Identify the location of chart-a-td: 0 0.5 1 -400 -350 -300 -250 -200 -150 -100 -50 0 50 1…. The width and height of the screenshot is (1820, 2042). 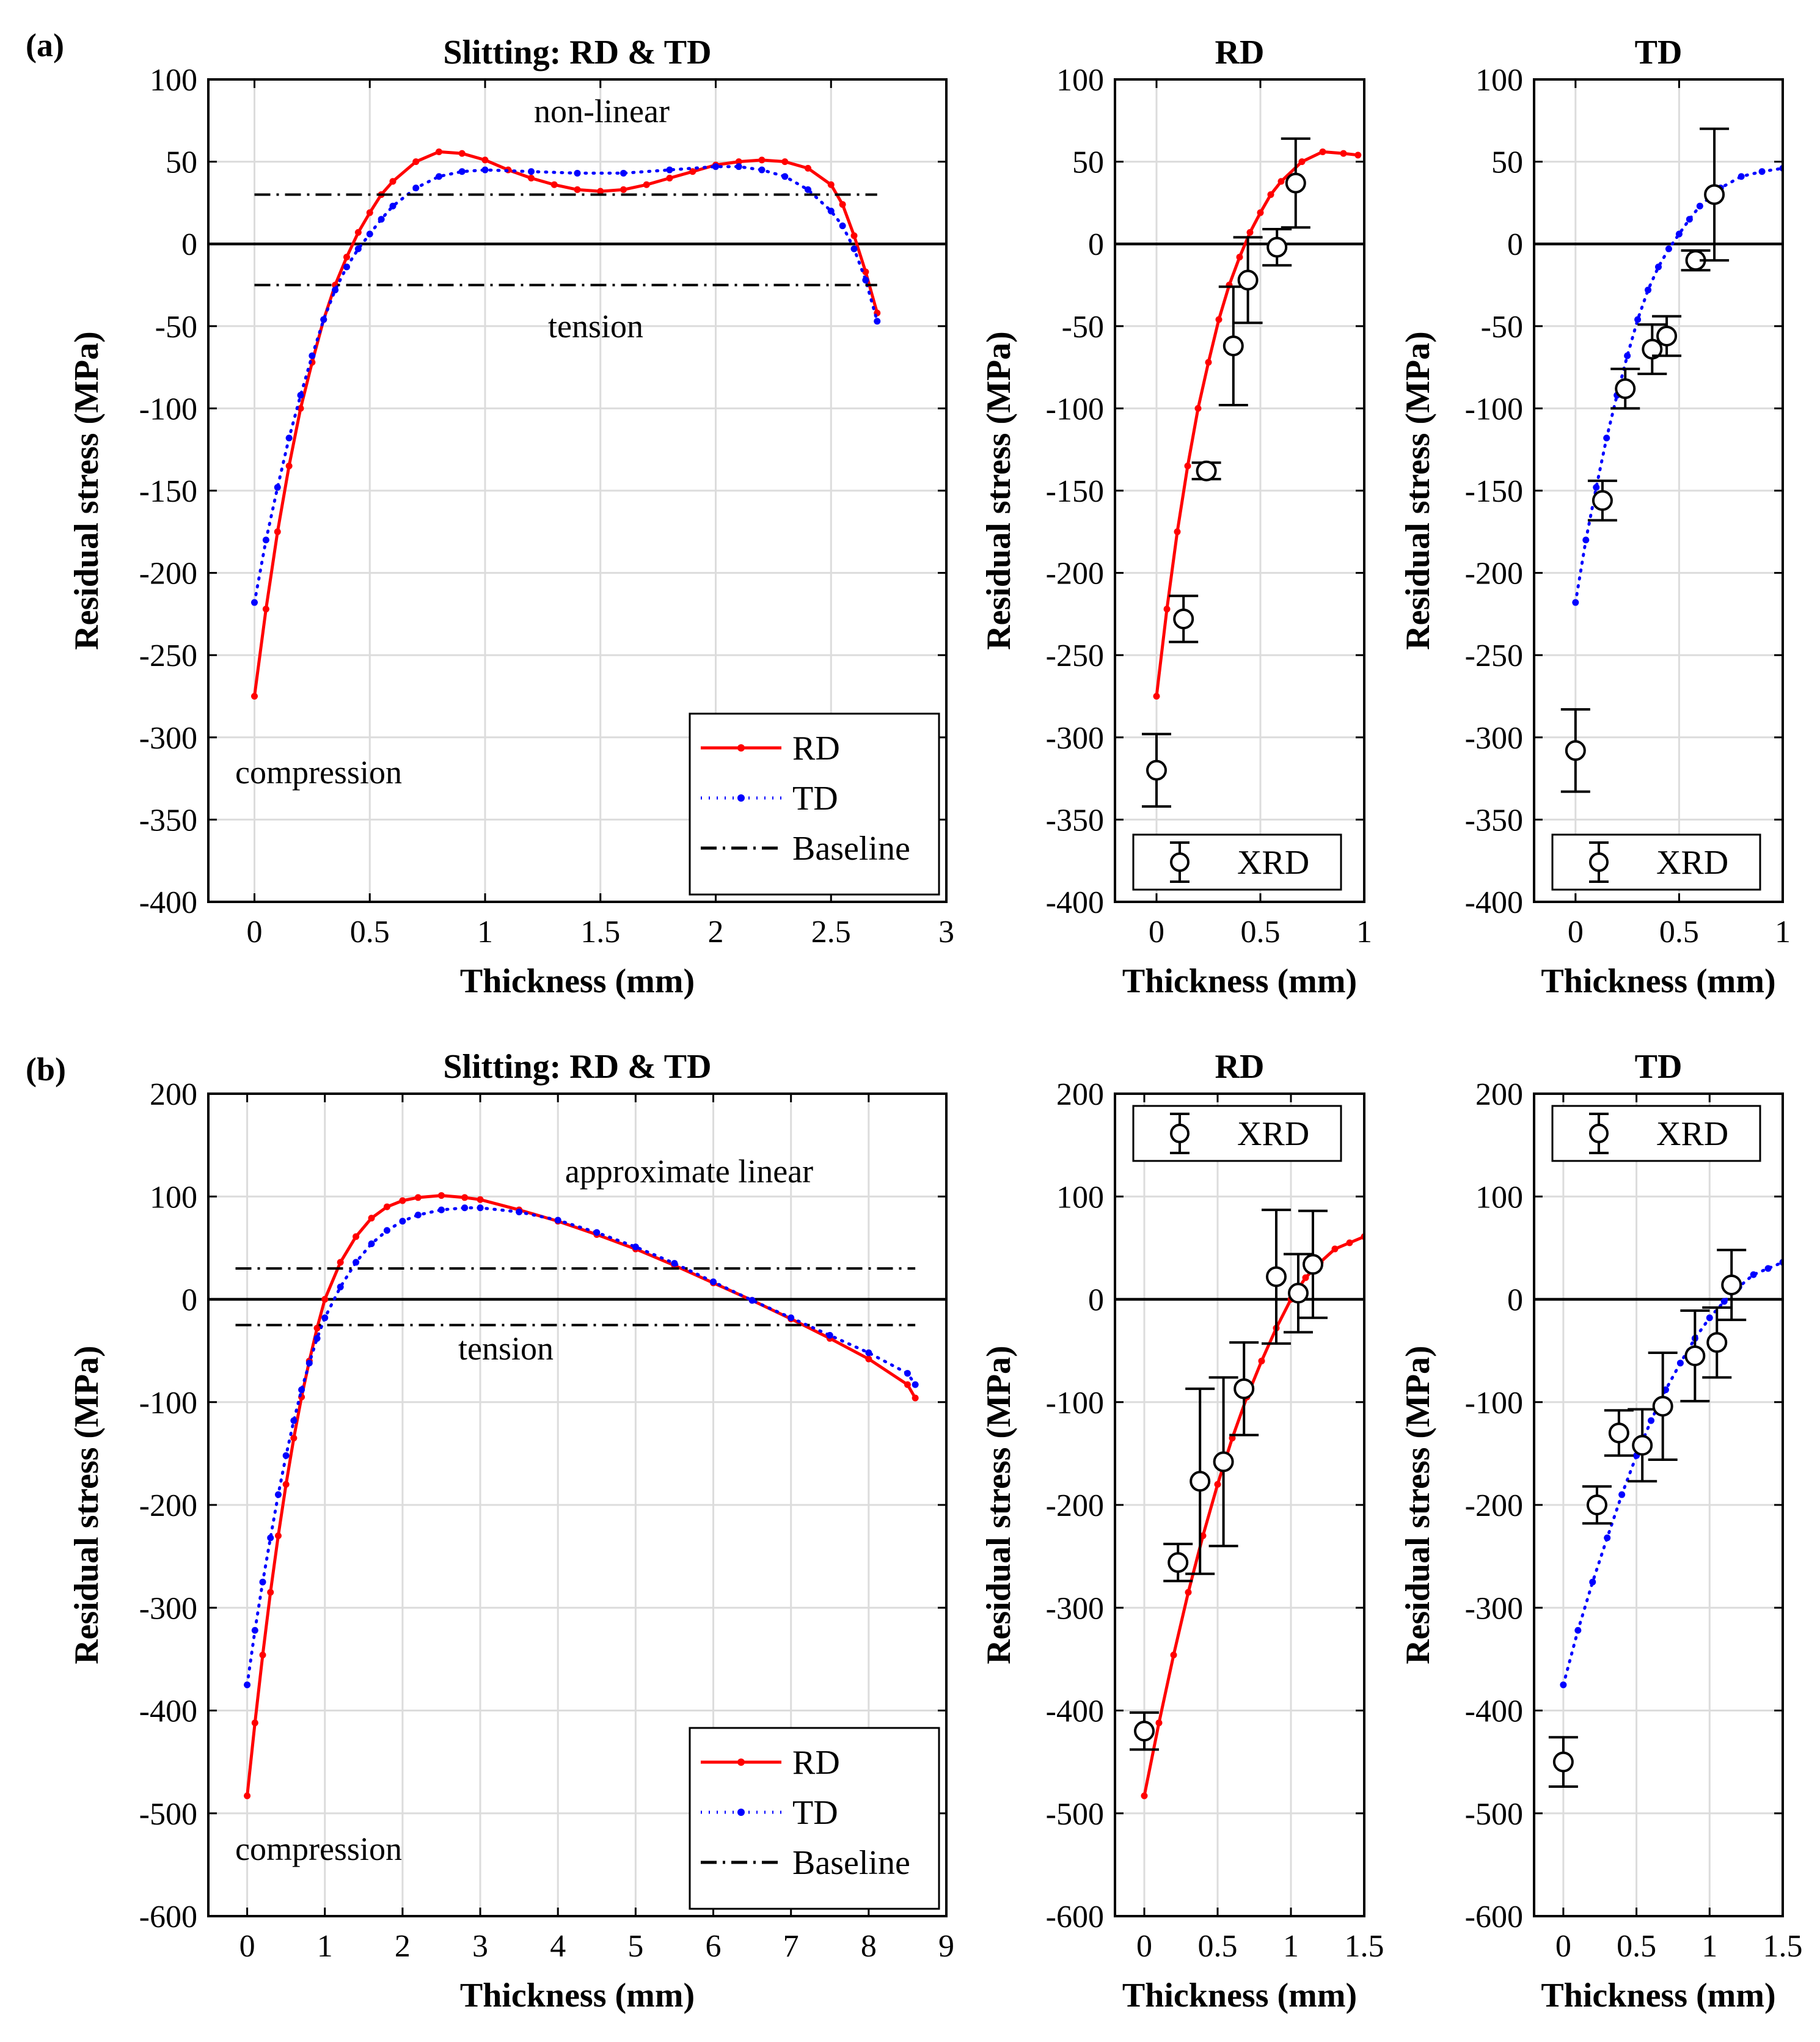
(1595, 517).